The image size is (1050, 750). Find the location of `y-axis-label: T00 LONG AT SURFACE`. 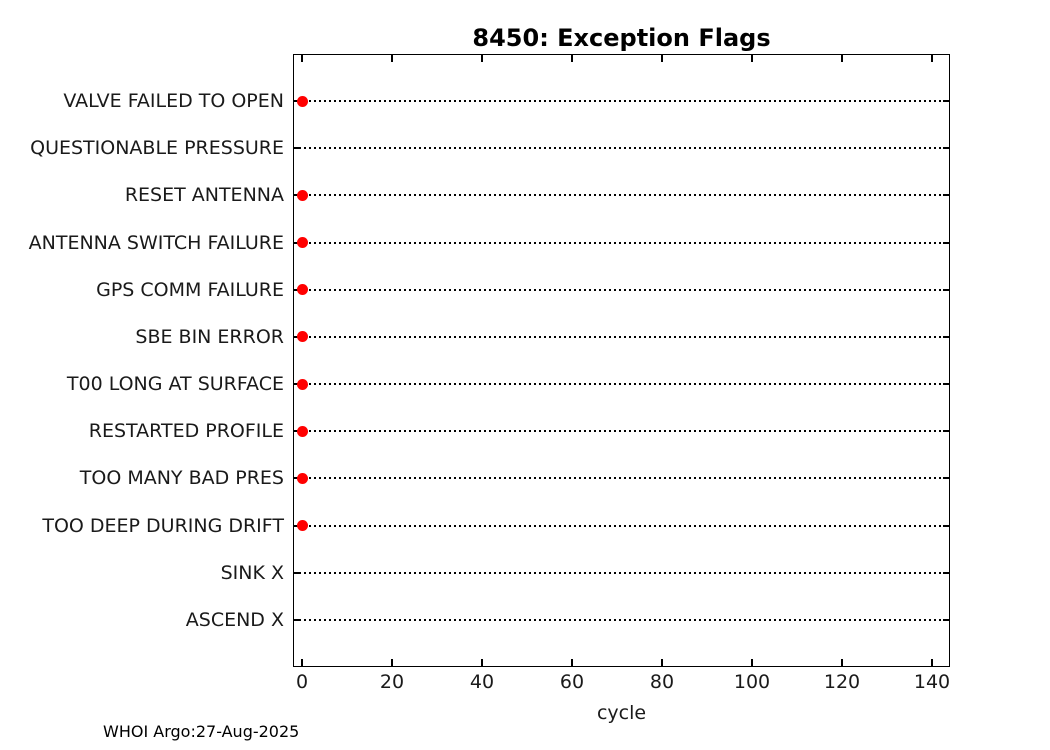

y-axis-label: T00 LONG AT SURFACE is located at coordinates (175, 384).